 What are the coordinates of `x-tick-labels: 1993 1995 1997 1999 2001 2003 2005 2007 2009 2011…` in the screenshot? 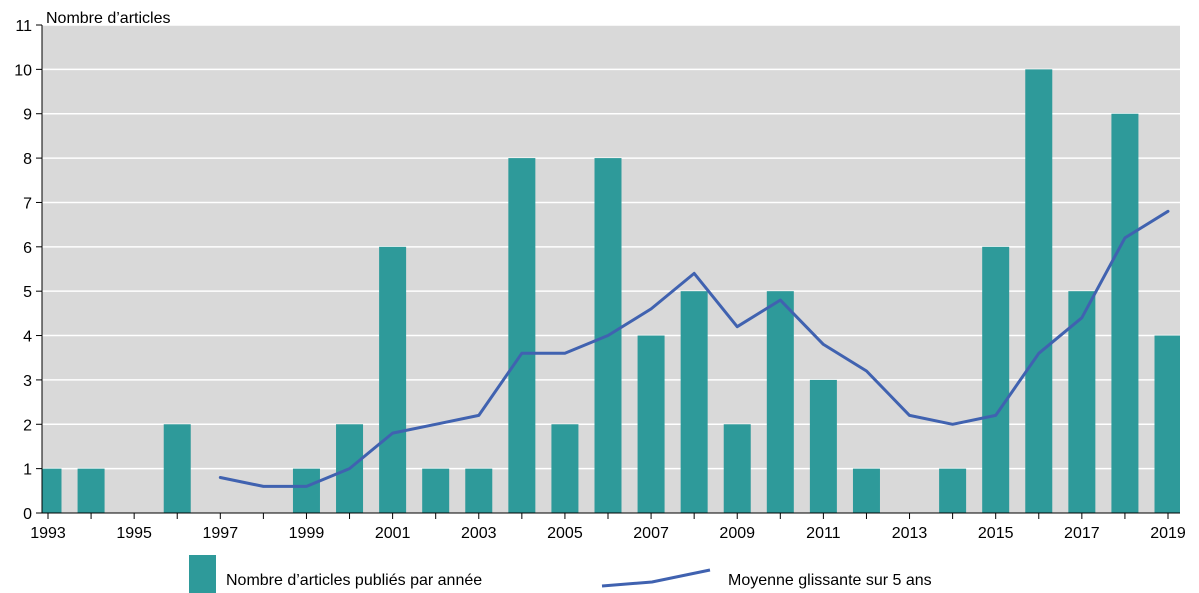 It's located at (608, 533).